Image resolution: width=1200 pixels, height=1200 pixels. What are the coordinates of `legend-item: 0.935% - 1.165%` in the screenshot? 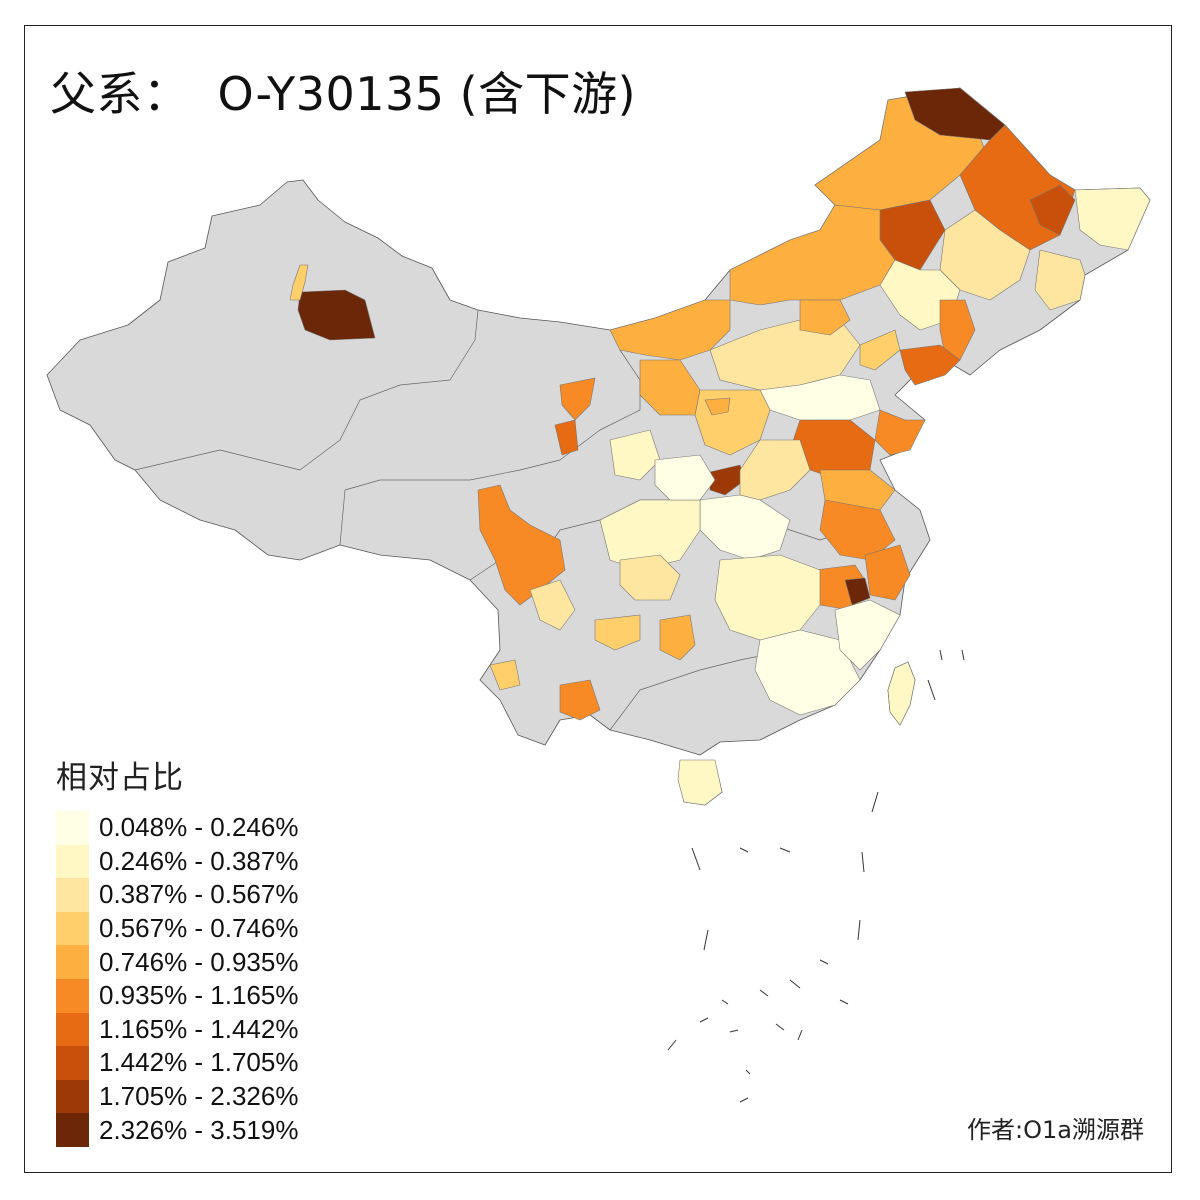 It's located at (177, 995).